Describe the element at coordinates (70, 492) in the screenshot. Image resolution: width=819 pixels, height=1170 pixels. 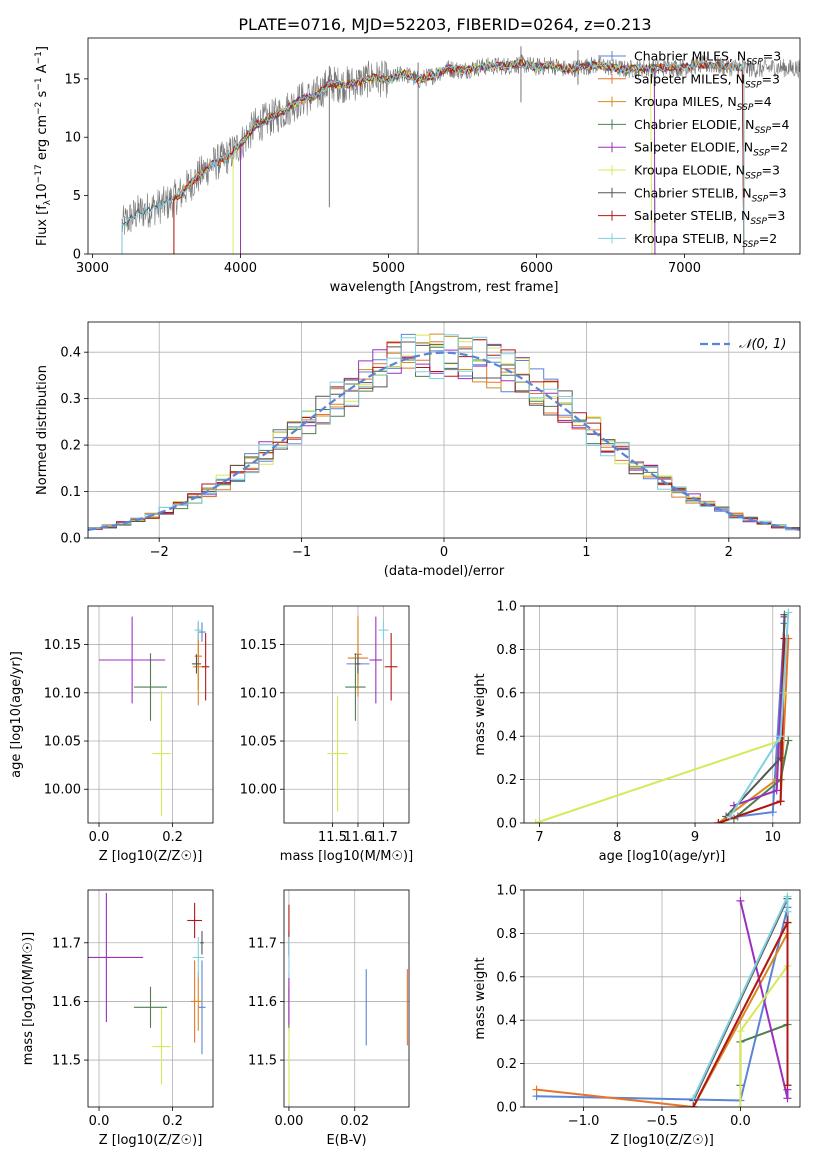
I see `y-tick-label: 0.1` at that location.